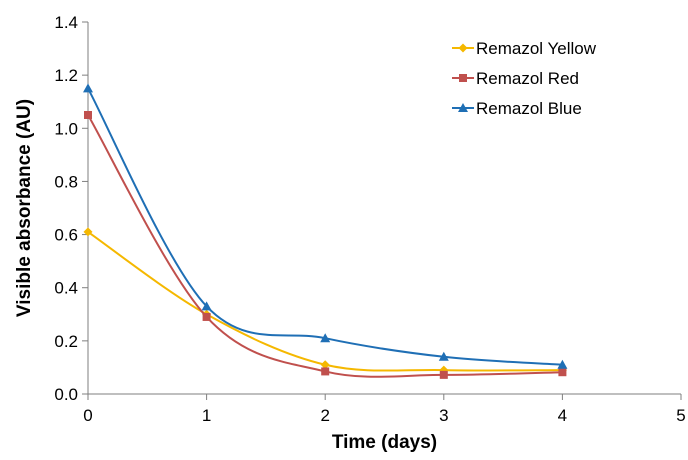  What do you see at coordinates (443, 415) in the screenshot?
I see `x-tick-label: 3` at bounding box center [443, 415].